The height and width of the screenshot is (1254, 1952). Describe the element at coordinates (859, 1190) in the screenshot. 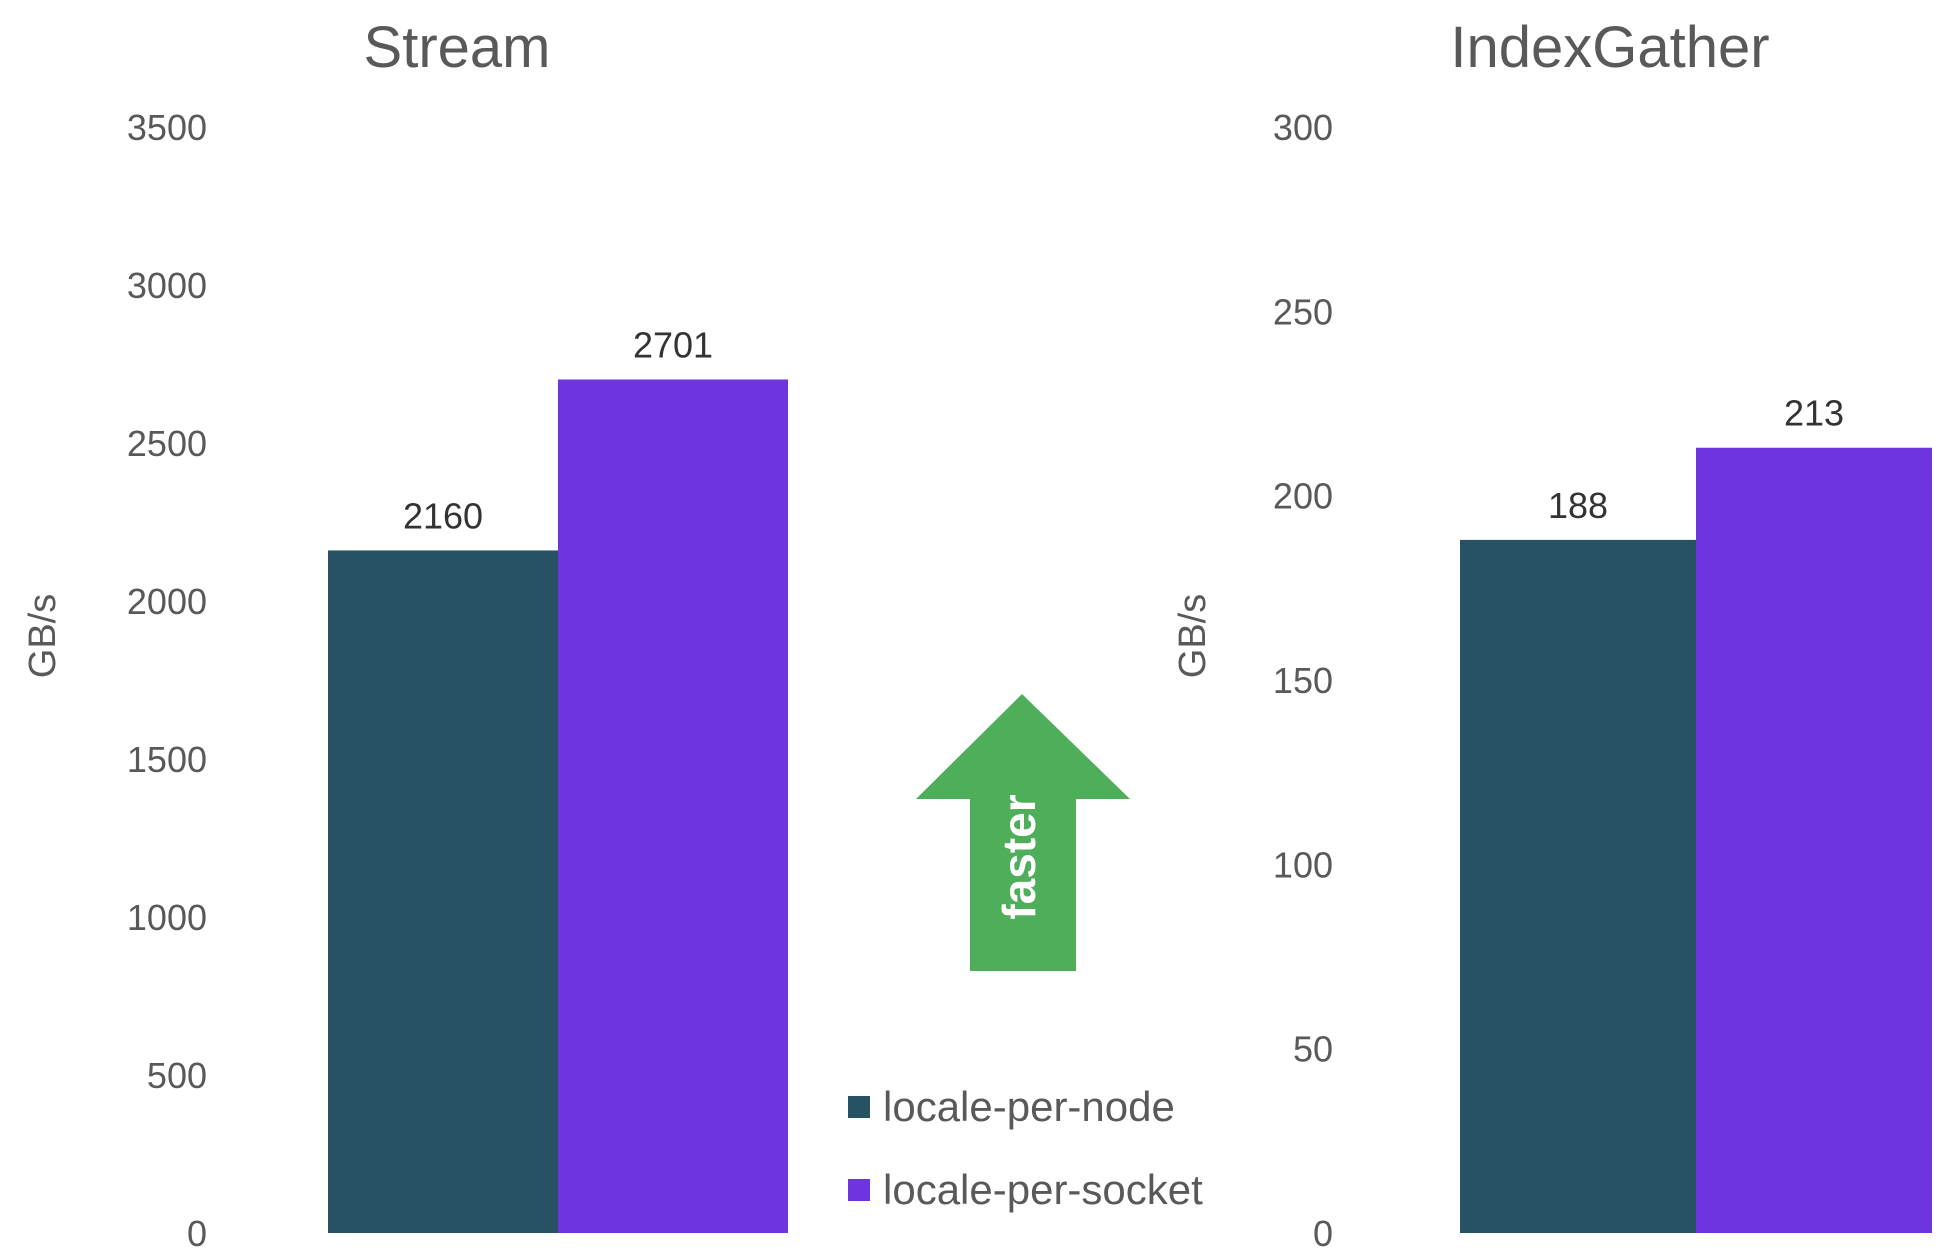

I see `legend-swatch-locale-per-socket` at that location.